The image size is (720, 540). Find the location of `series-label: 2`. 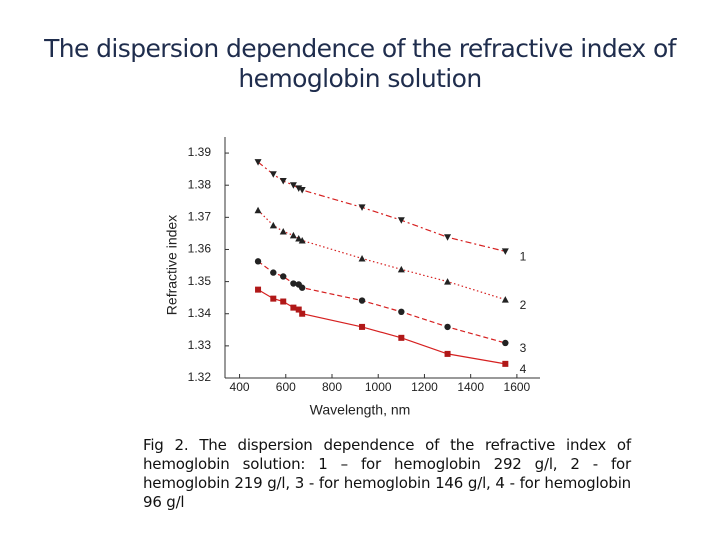

series-label: 2 is located at coordinates (523, 305).